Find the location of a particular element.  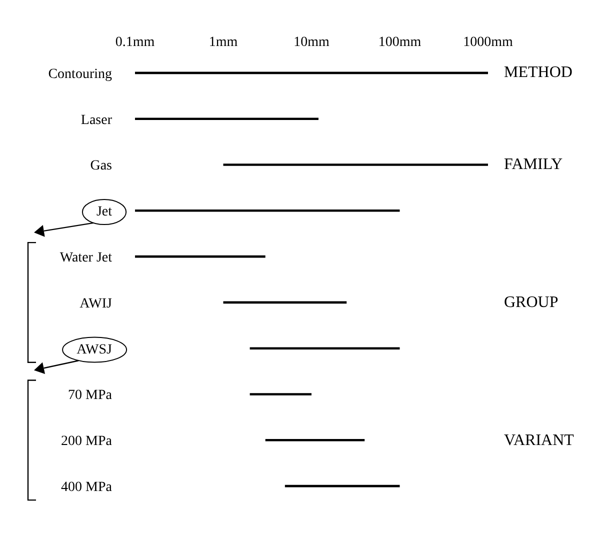

y-tick-label: Jet is located at coordinates (104, 212).